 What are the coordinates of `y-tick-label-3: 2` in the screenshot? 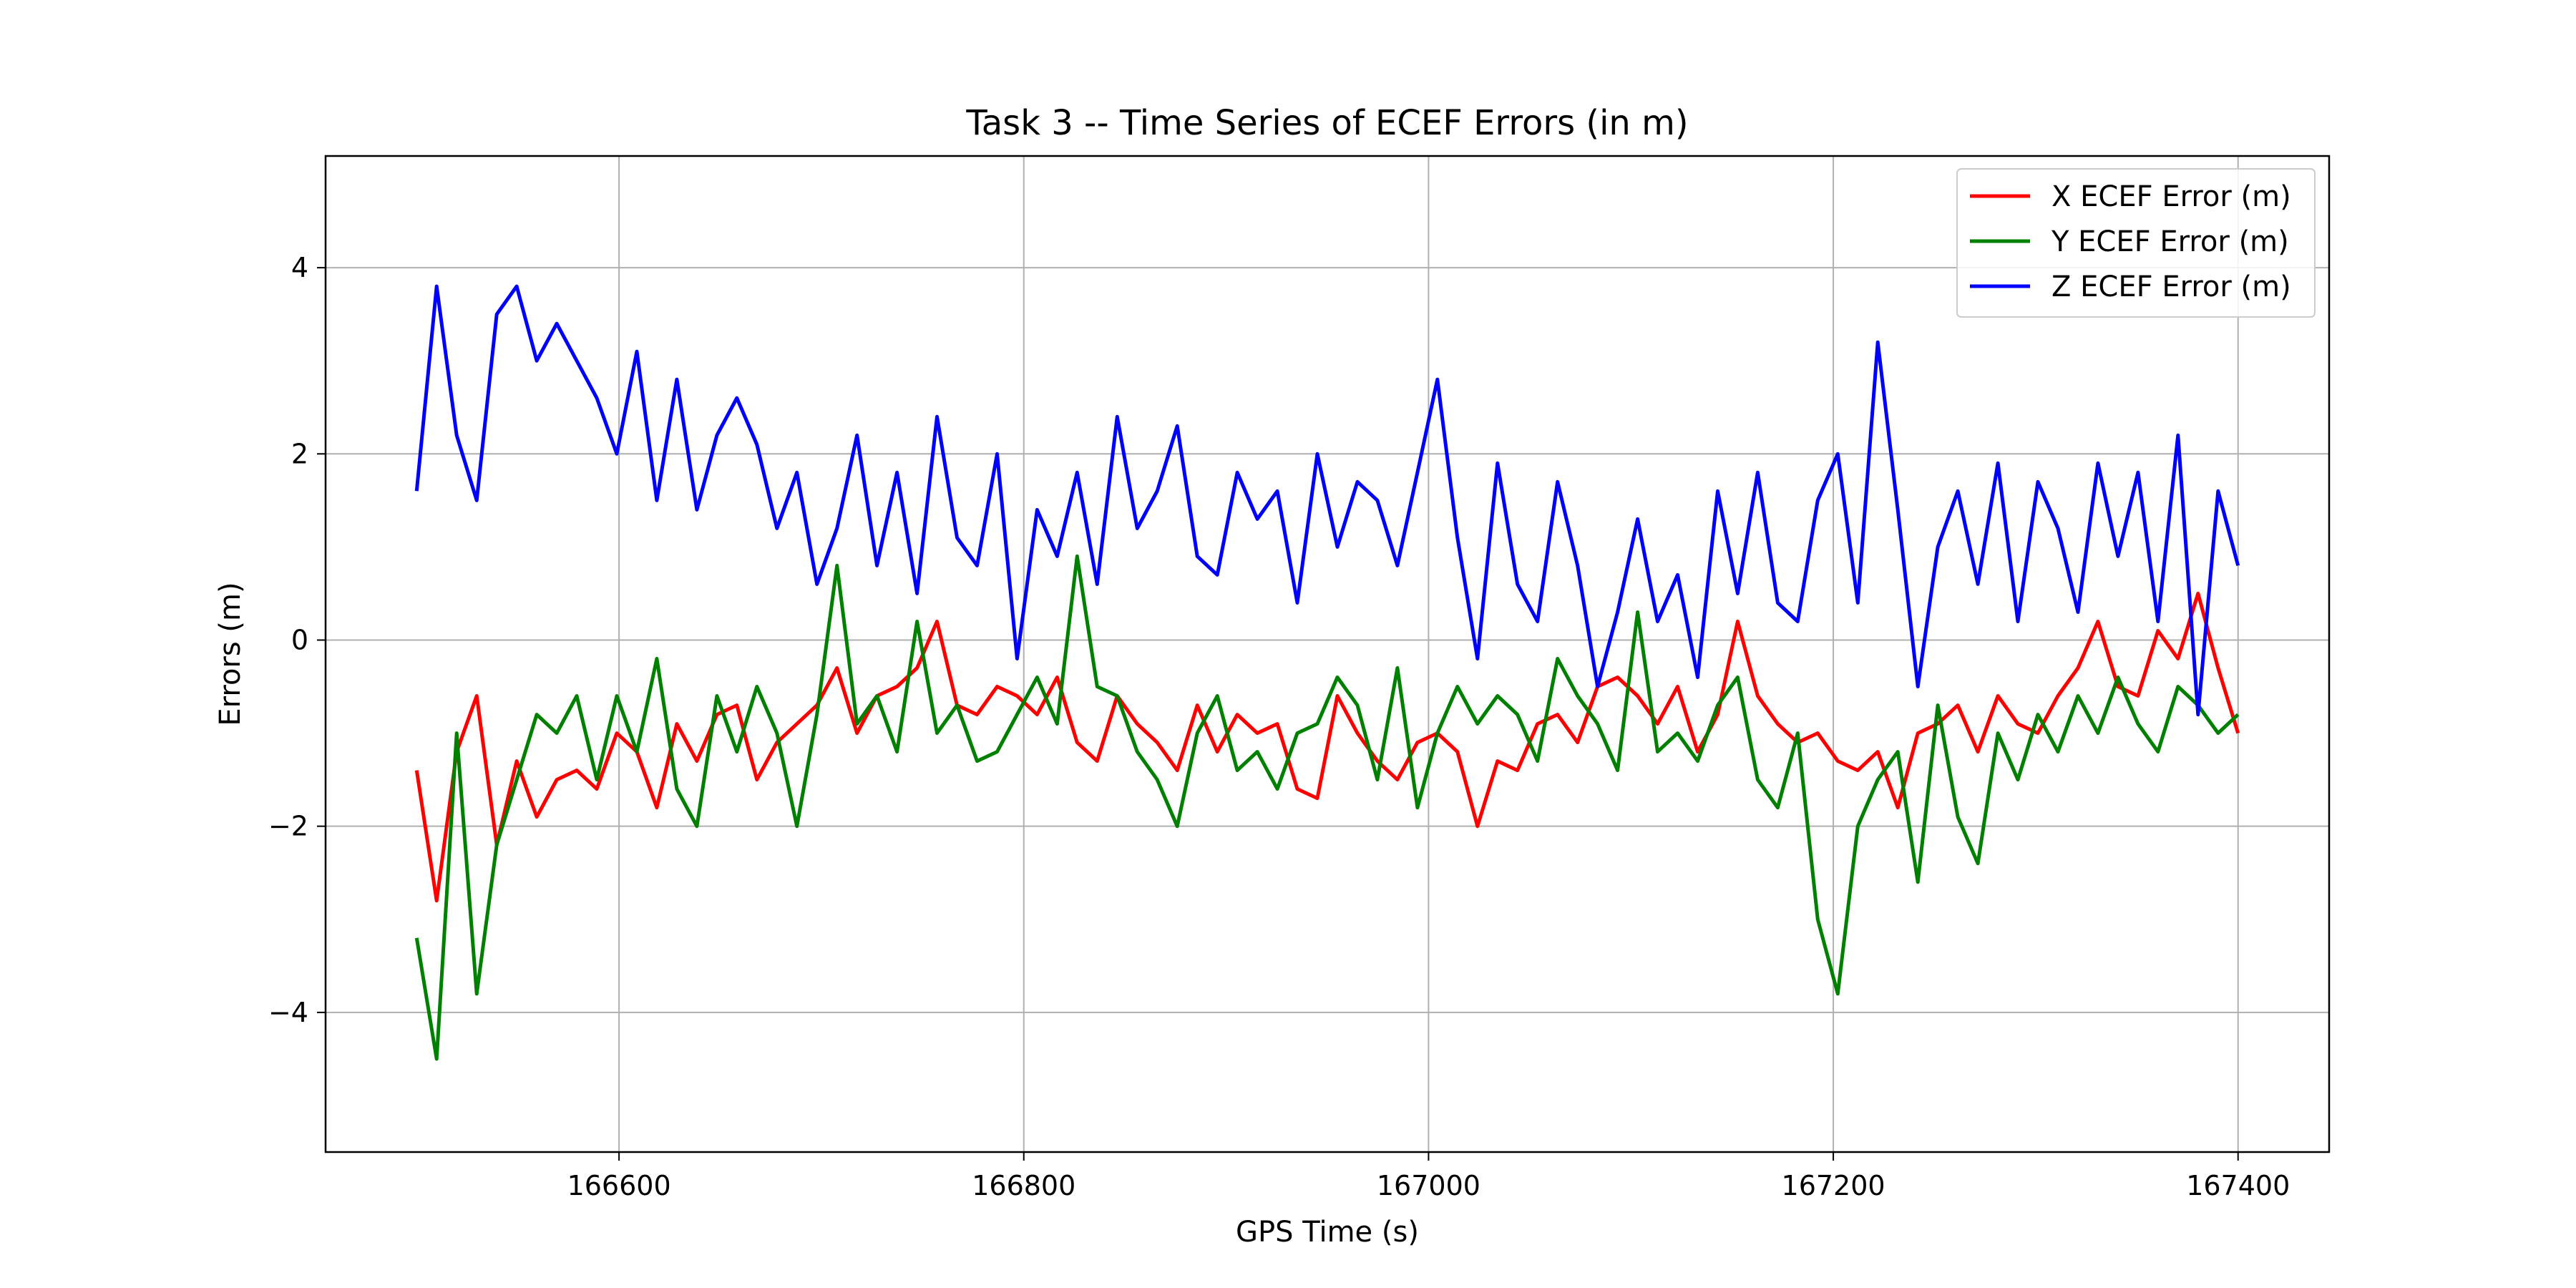 It's located at (299, 453).